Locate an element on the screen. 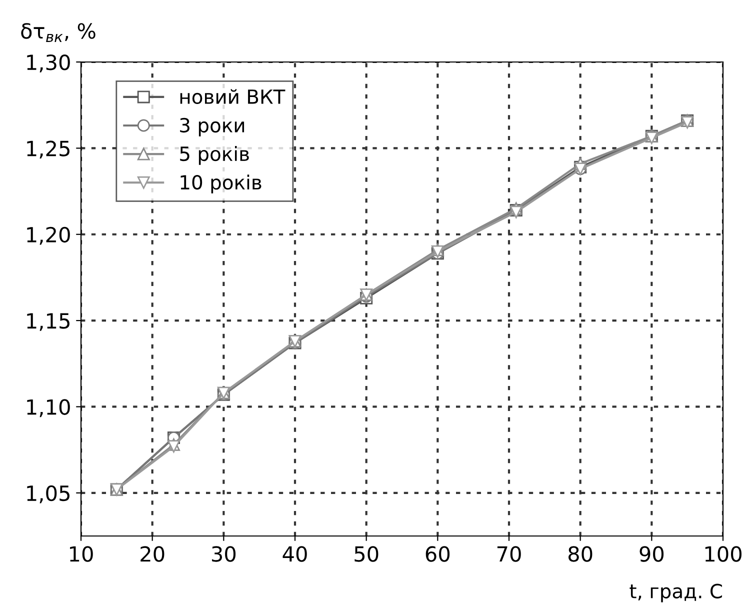  x-tick-label: 80 is located at coordinates (580, 554).